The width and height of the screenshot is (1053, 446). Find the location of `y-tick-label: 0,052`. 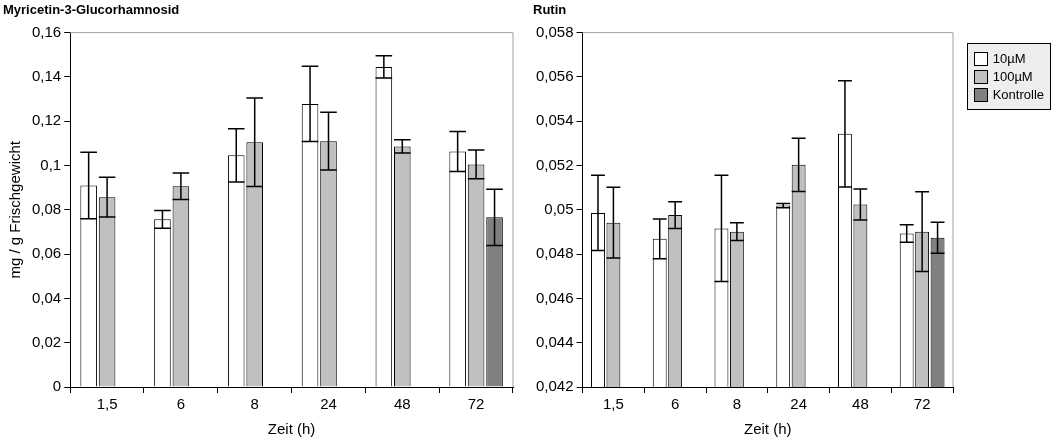

y-tick-label: 0,052 is located at coordinates (554, 164).